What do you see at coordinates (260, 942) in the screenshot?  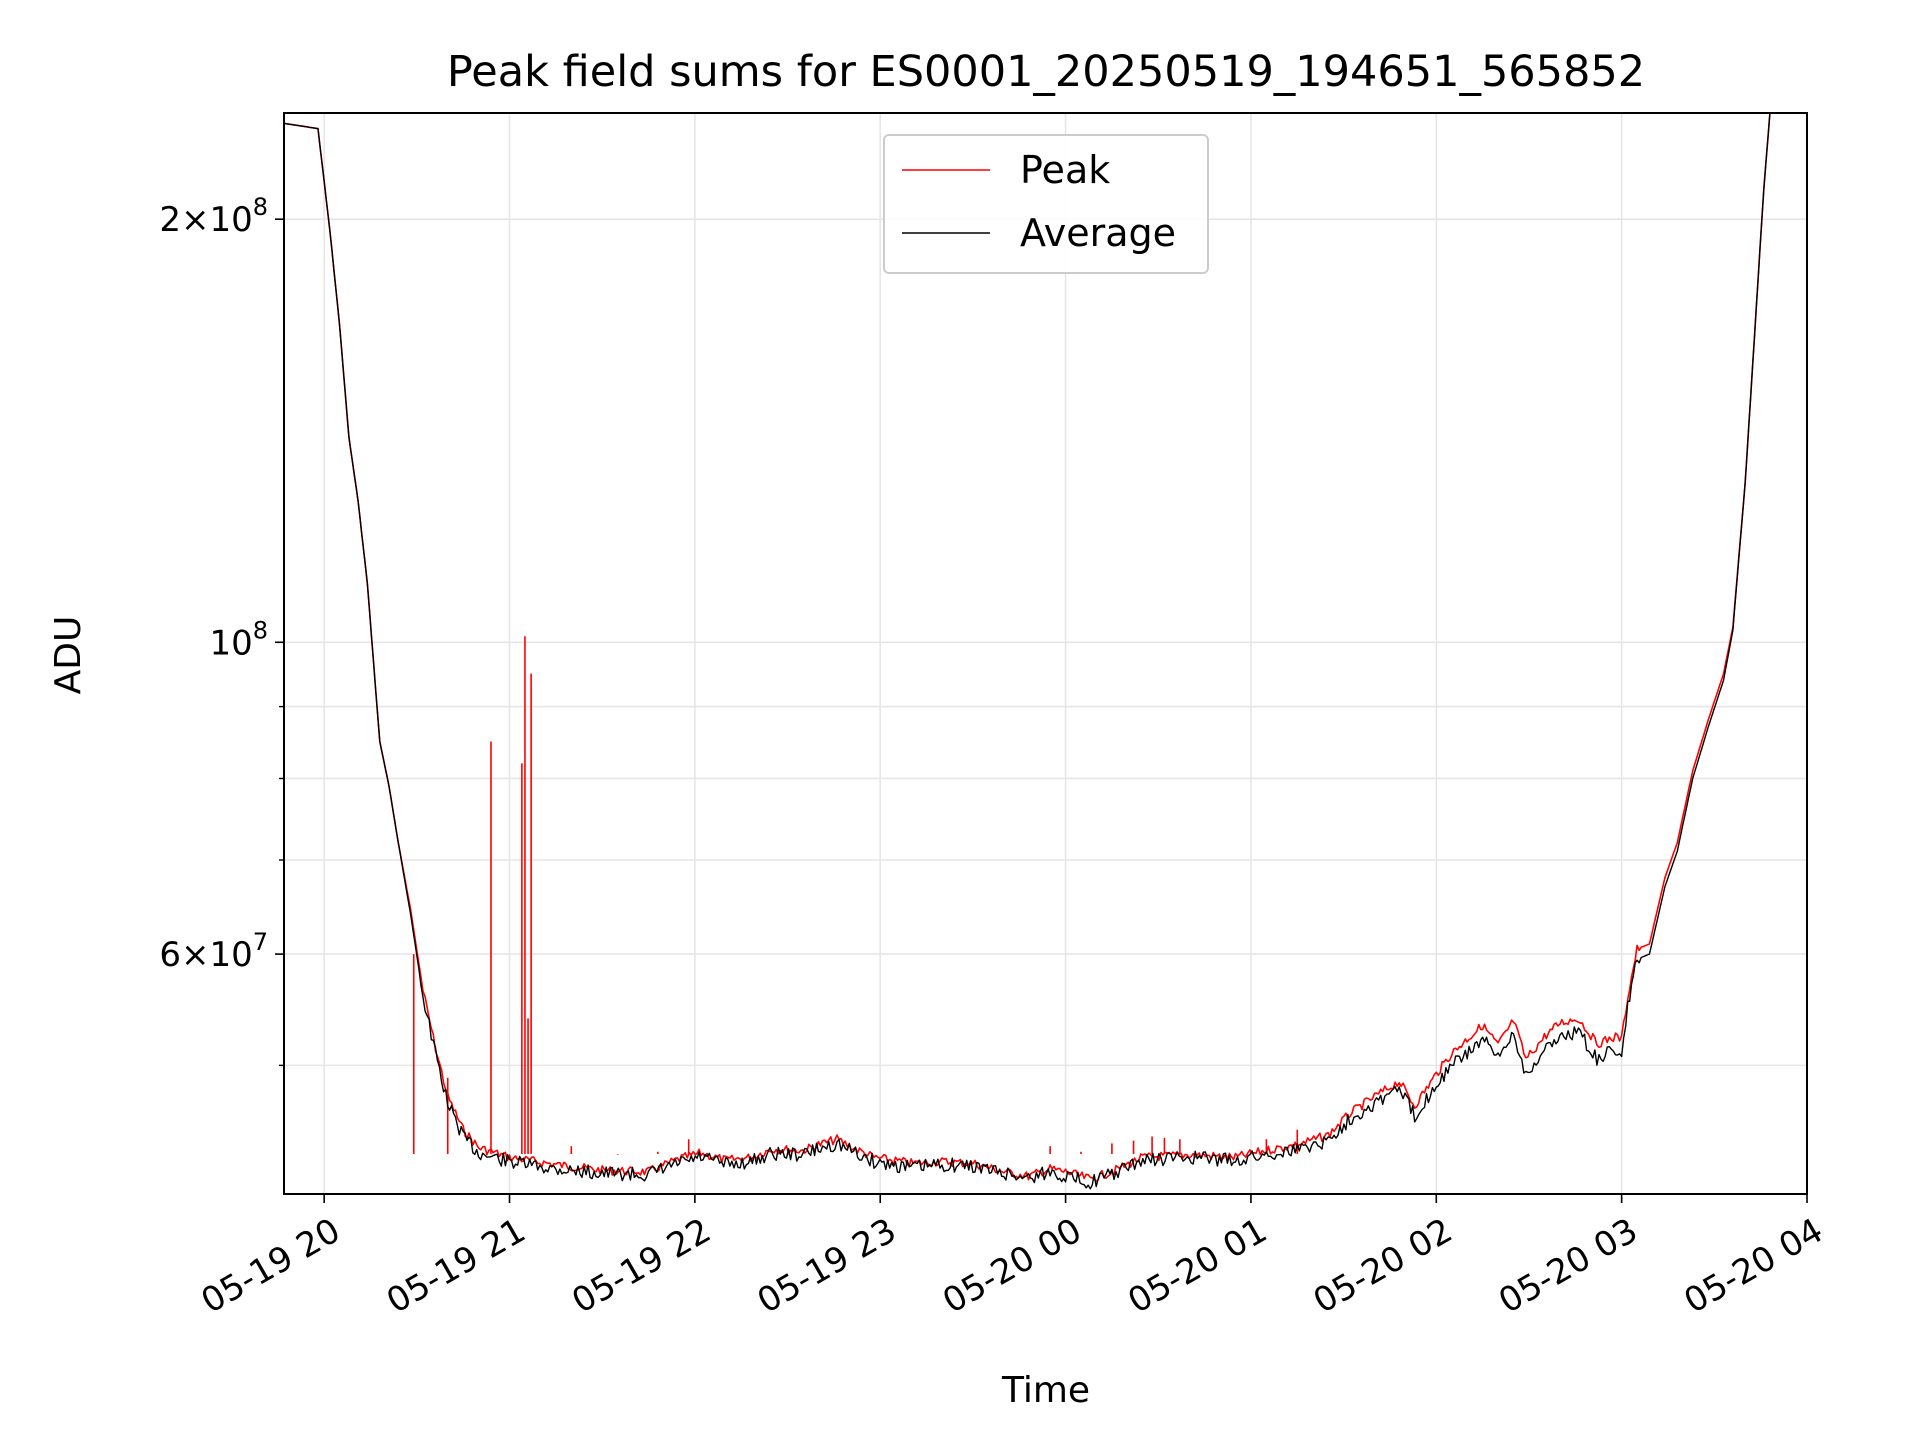 I see `y-tick-exponent: 7` at bounding box center [260, 942].